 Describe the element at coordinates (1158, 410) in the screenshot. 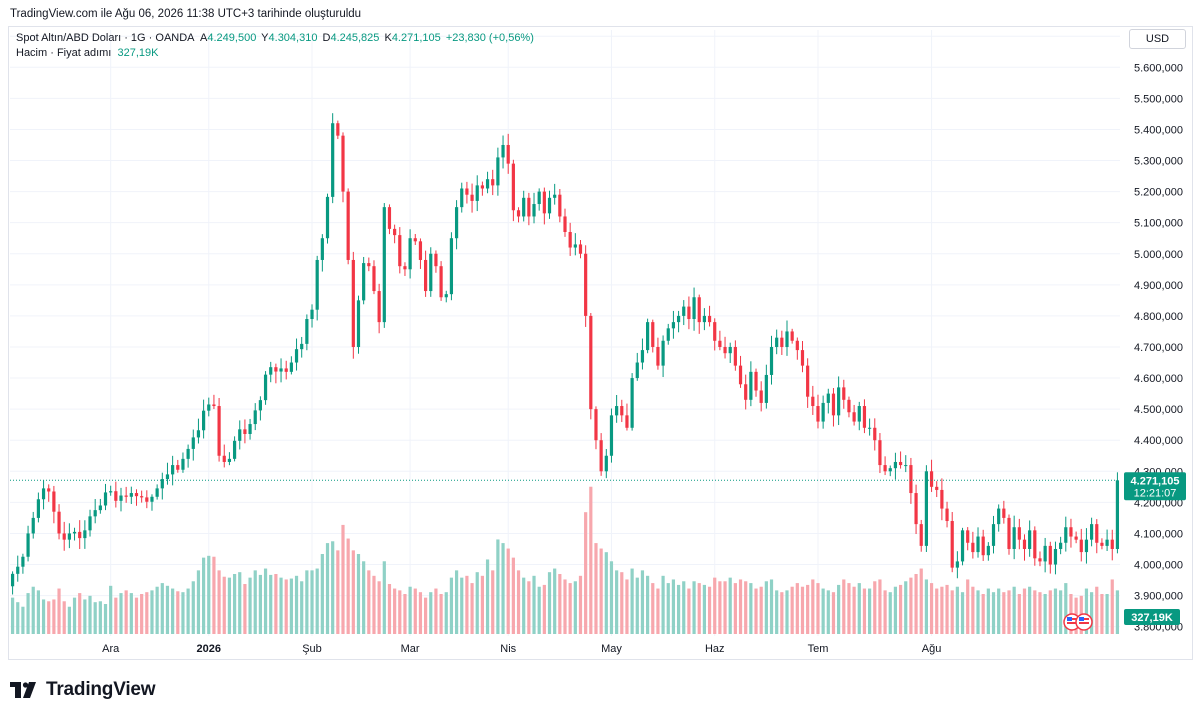

I see `y-tick-label: 4.500,000` at that location.